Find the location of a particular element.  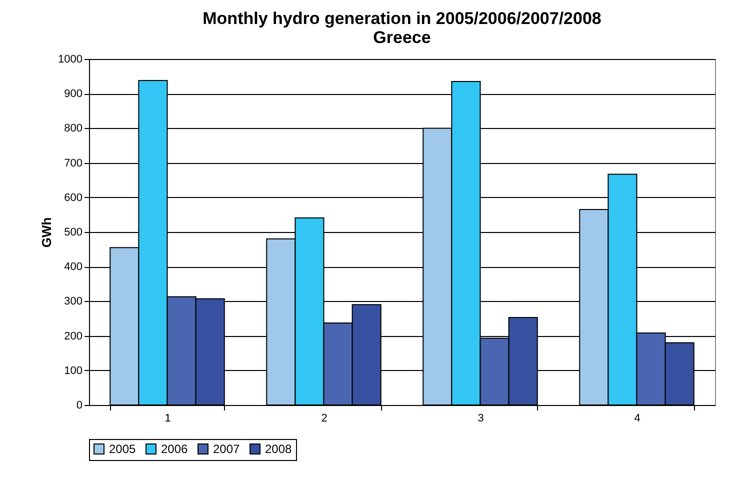

y-tick-label: 100 is located at coordinates (73, 370).